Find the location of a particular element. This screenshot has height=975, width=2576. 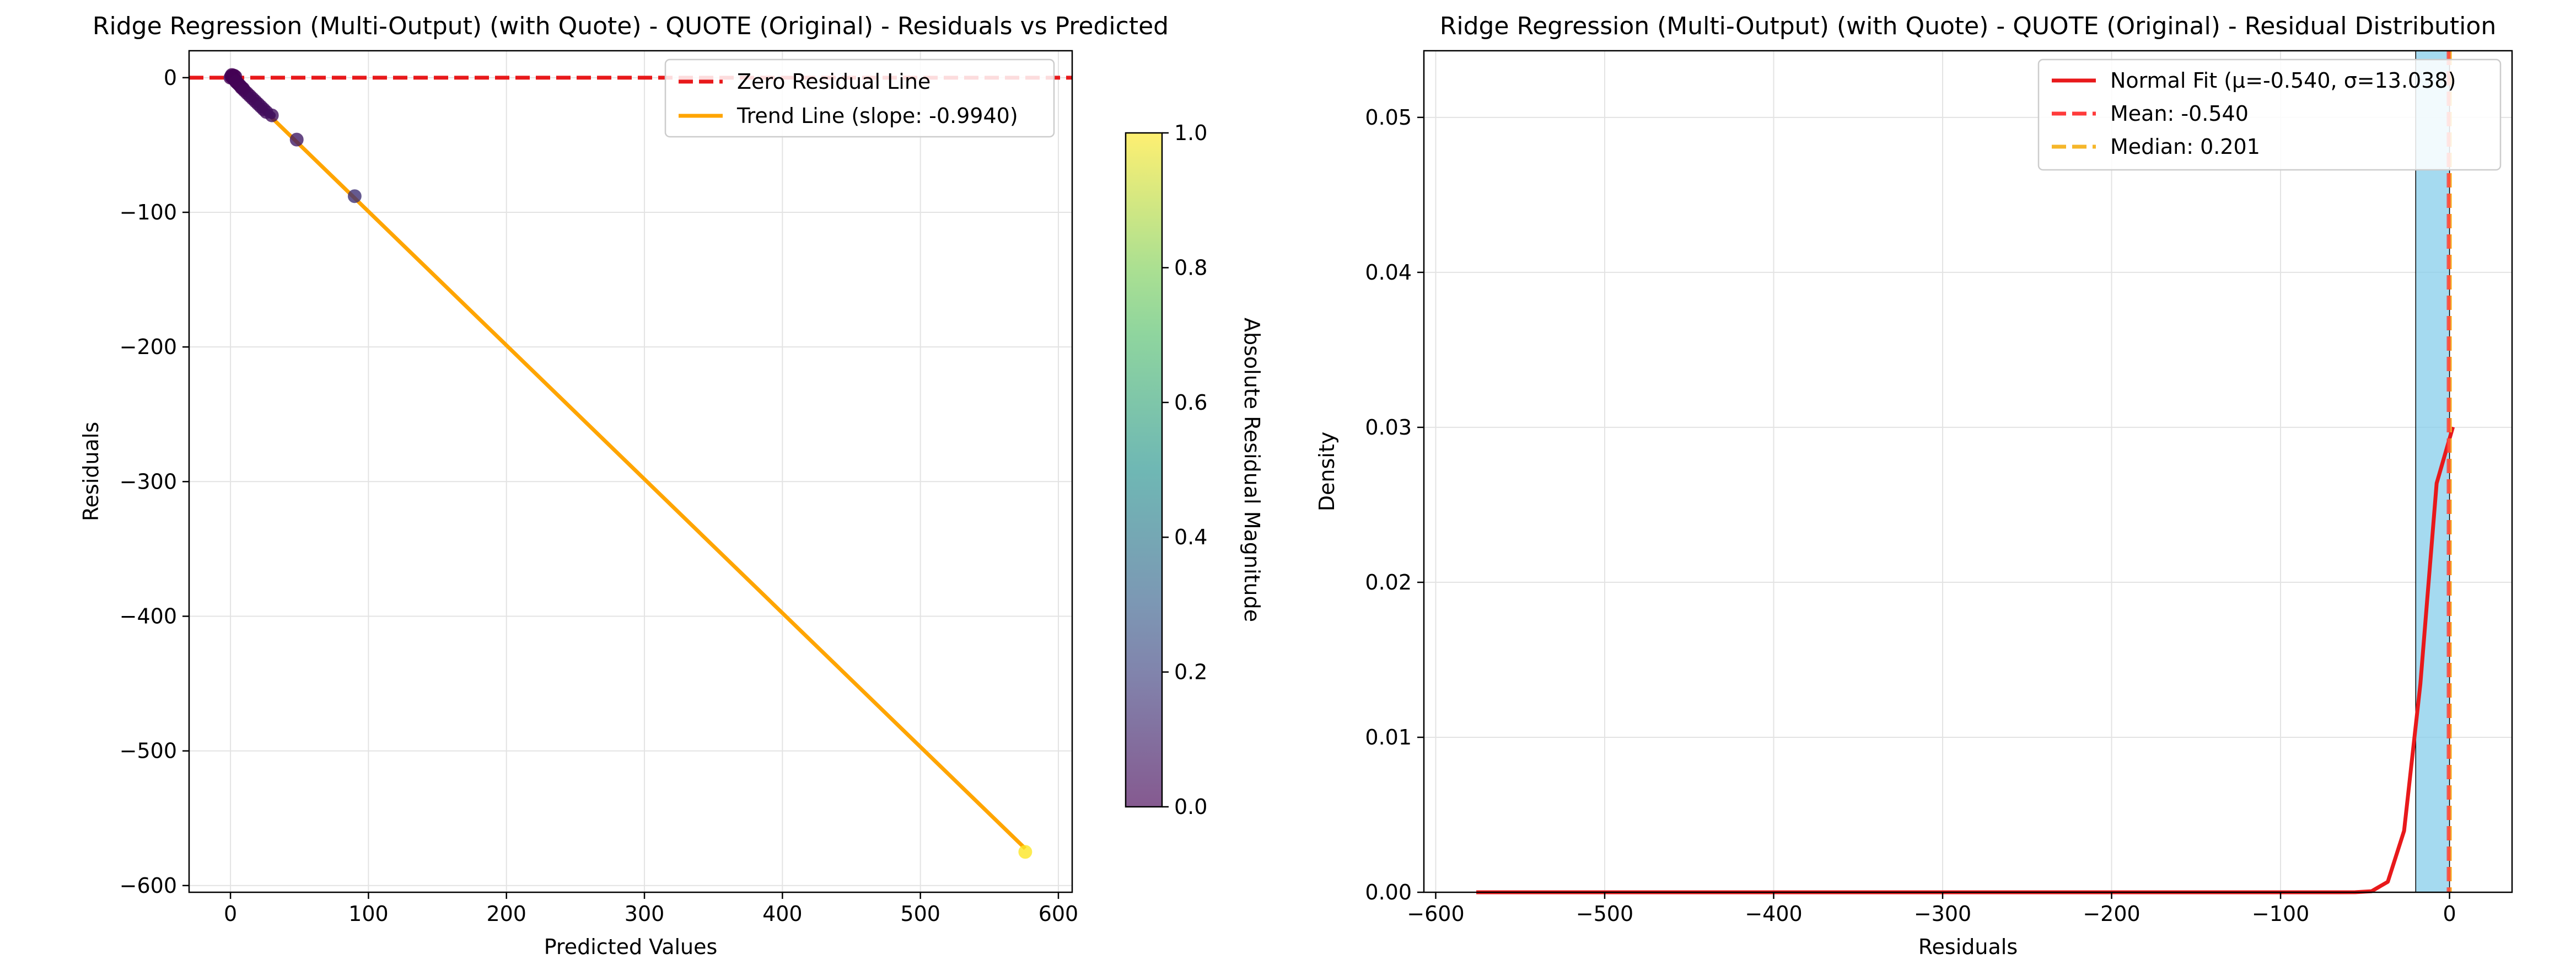

x-tick-label-right: −500 is located at coordinates (1604, 914).